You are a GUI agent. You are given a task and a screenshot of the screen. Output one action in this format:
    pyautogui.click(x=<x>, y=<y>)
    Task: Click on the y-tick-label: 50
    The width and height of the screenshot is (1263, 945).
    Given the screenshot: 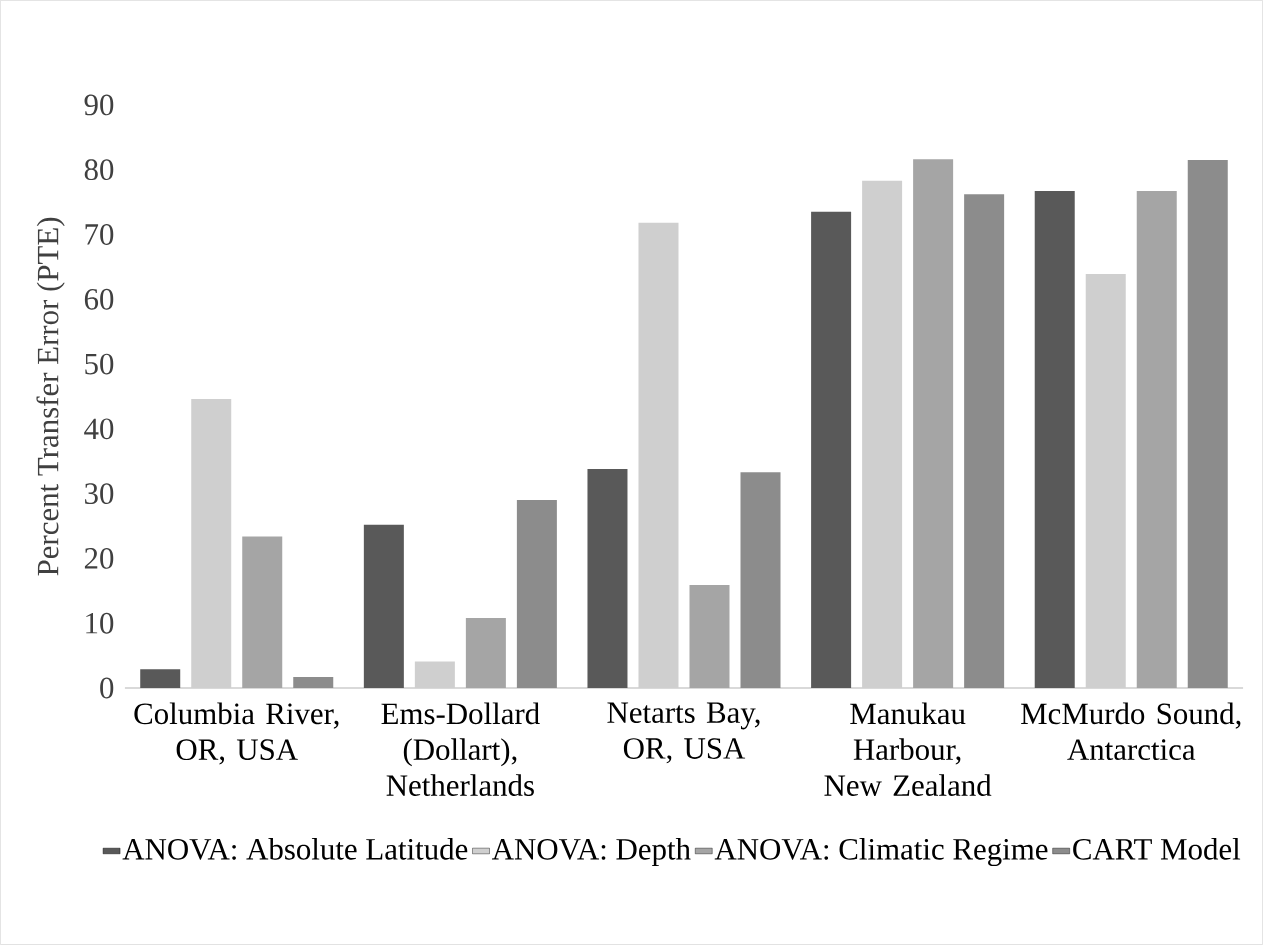 What is the action you would take?
    pyautogui.click(x=99, y=364)
    